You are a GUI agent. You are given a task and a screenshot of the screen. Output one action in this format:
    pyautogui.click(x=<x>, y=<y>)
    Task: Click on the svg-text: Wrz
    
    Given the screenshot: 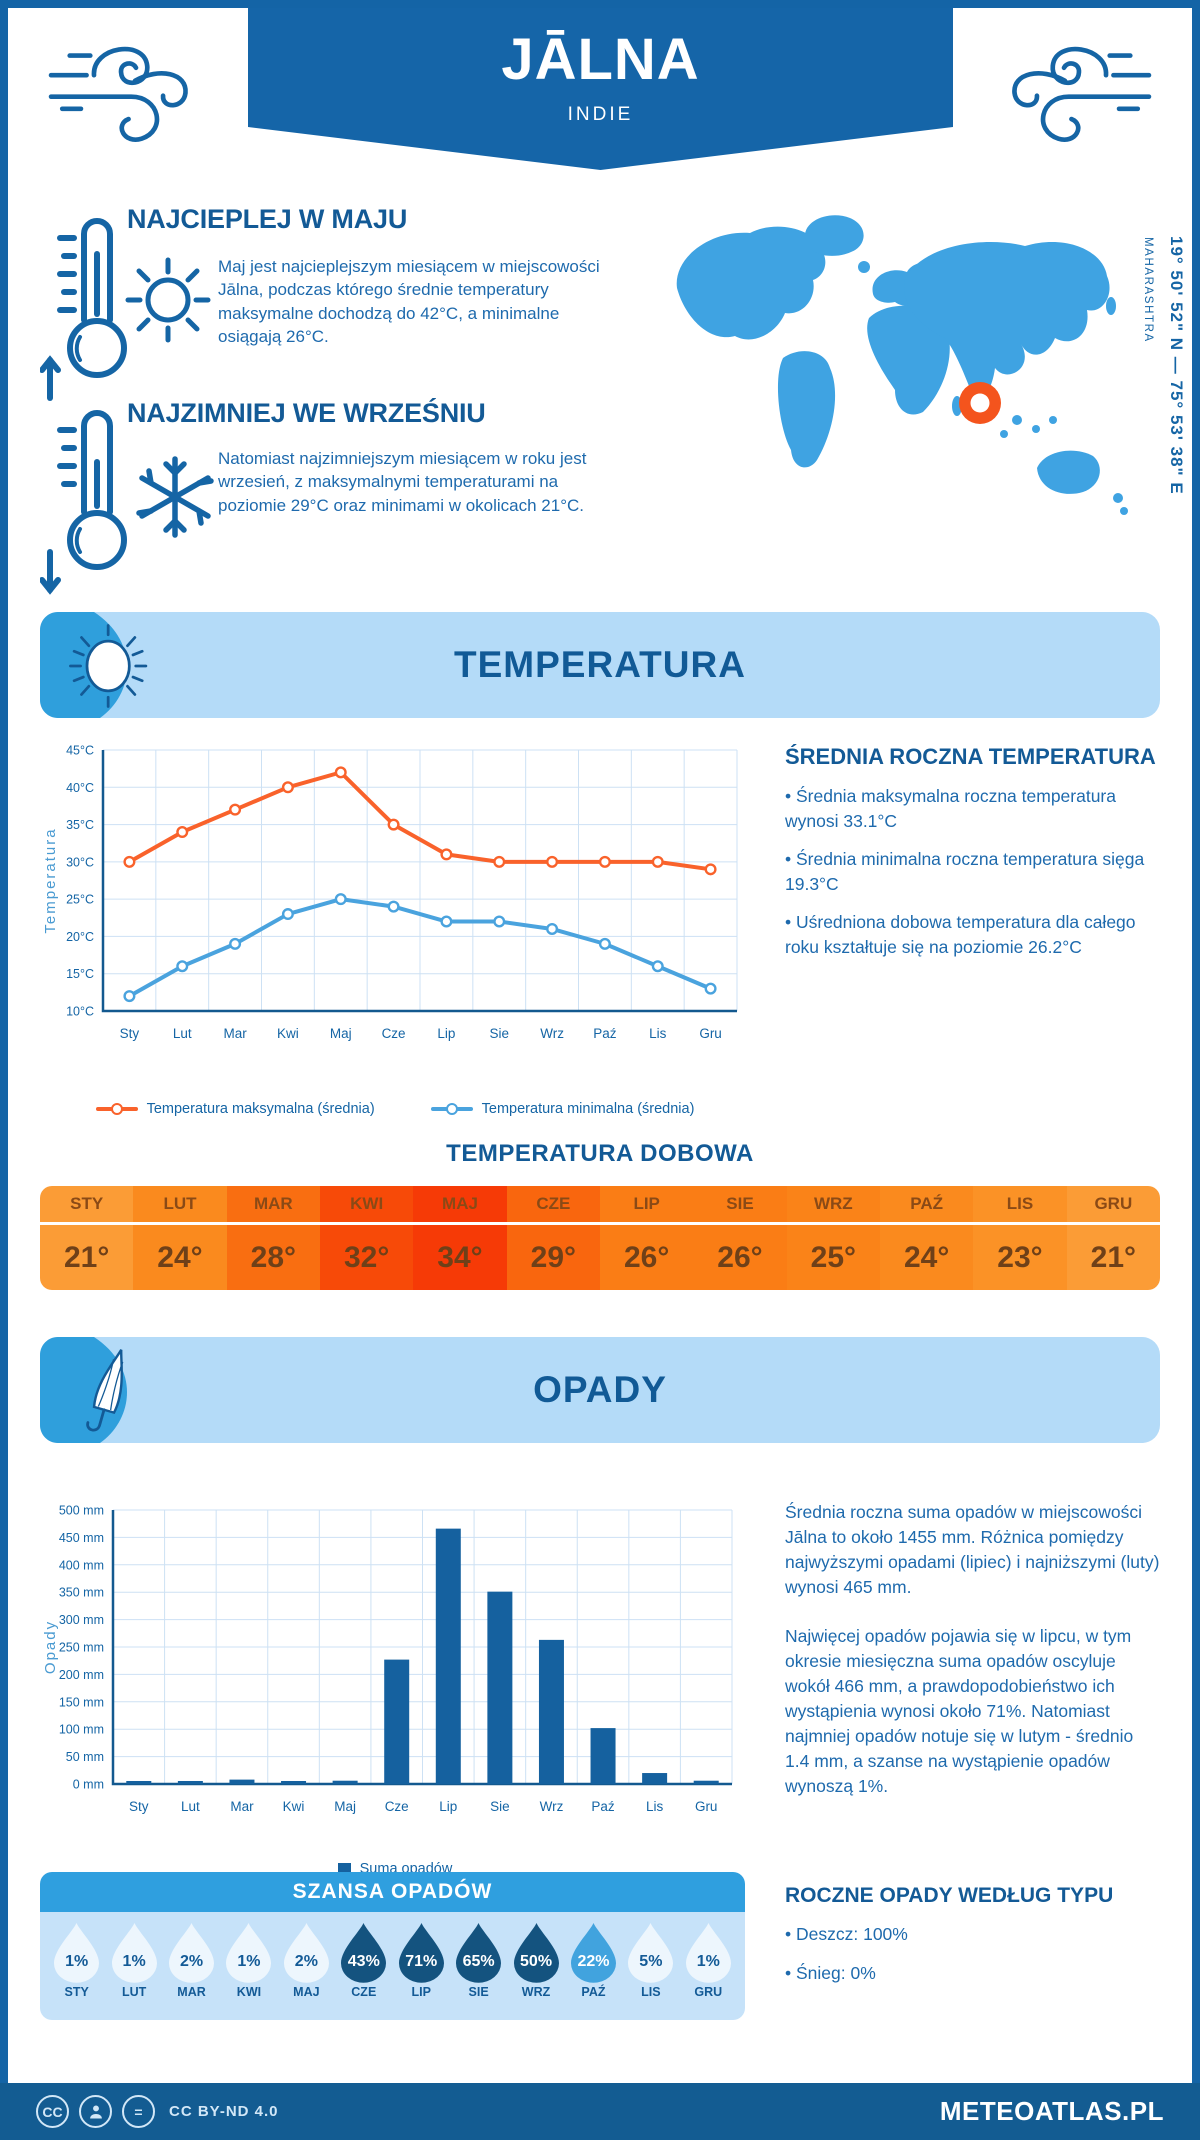 What is the action you would take?
    pyautogui.click(x=552, y=1806)
    